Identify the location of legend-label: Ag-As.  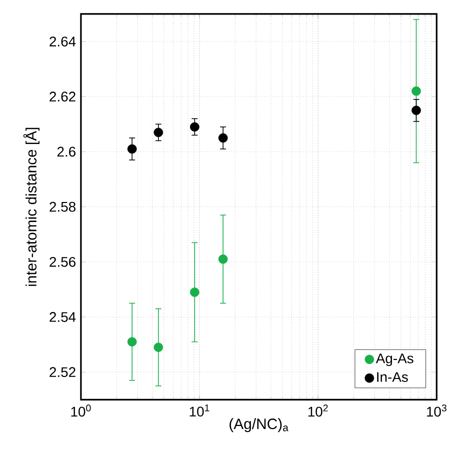
(395, 360).